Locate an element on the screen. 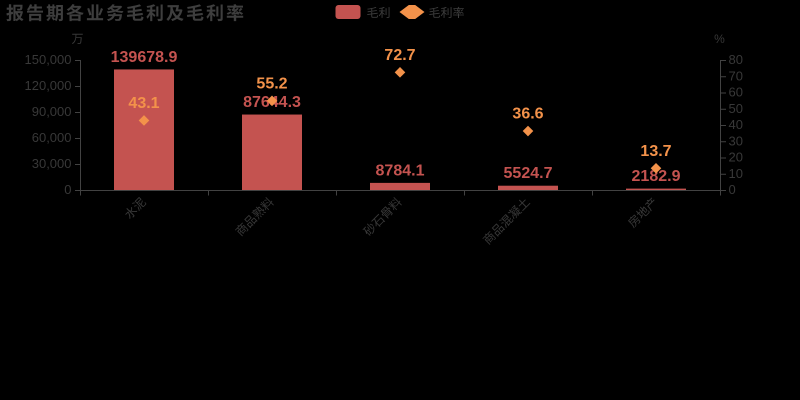 The image size is (800, 400). svg-text: 60 is located at coordinates (736, 92).